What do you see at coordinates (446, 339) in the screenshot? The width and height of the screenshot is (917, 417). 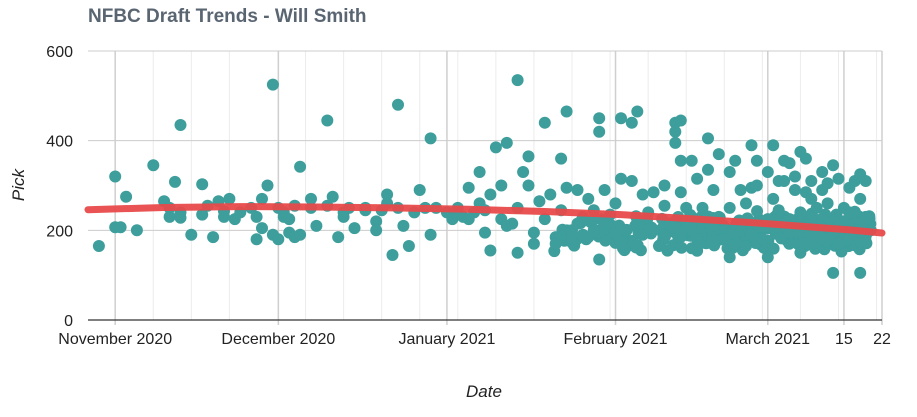 I see `x-tick-label: January 2021` at bounding box center [446, 339].